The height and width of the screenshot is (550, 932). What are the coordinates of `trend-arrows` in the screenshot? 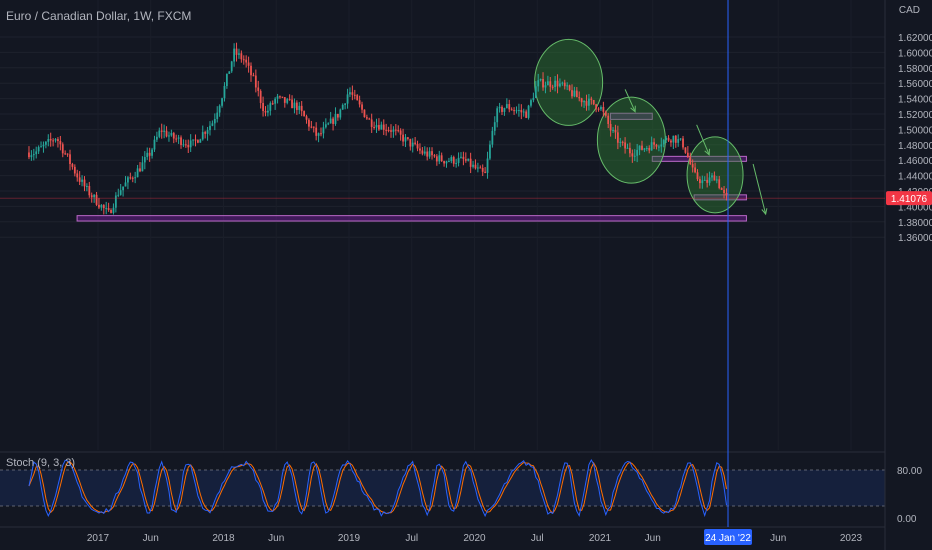 It's located at (696, 152).